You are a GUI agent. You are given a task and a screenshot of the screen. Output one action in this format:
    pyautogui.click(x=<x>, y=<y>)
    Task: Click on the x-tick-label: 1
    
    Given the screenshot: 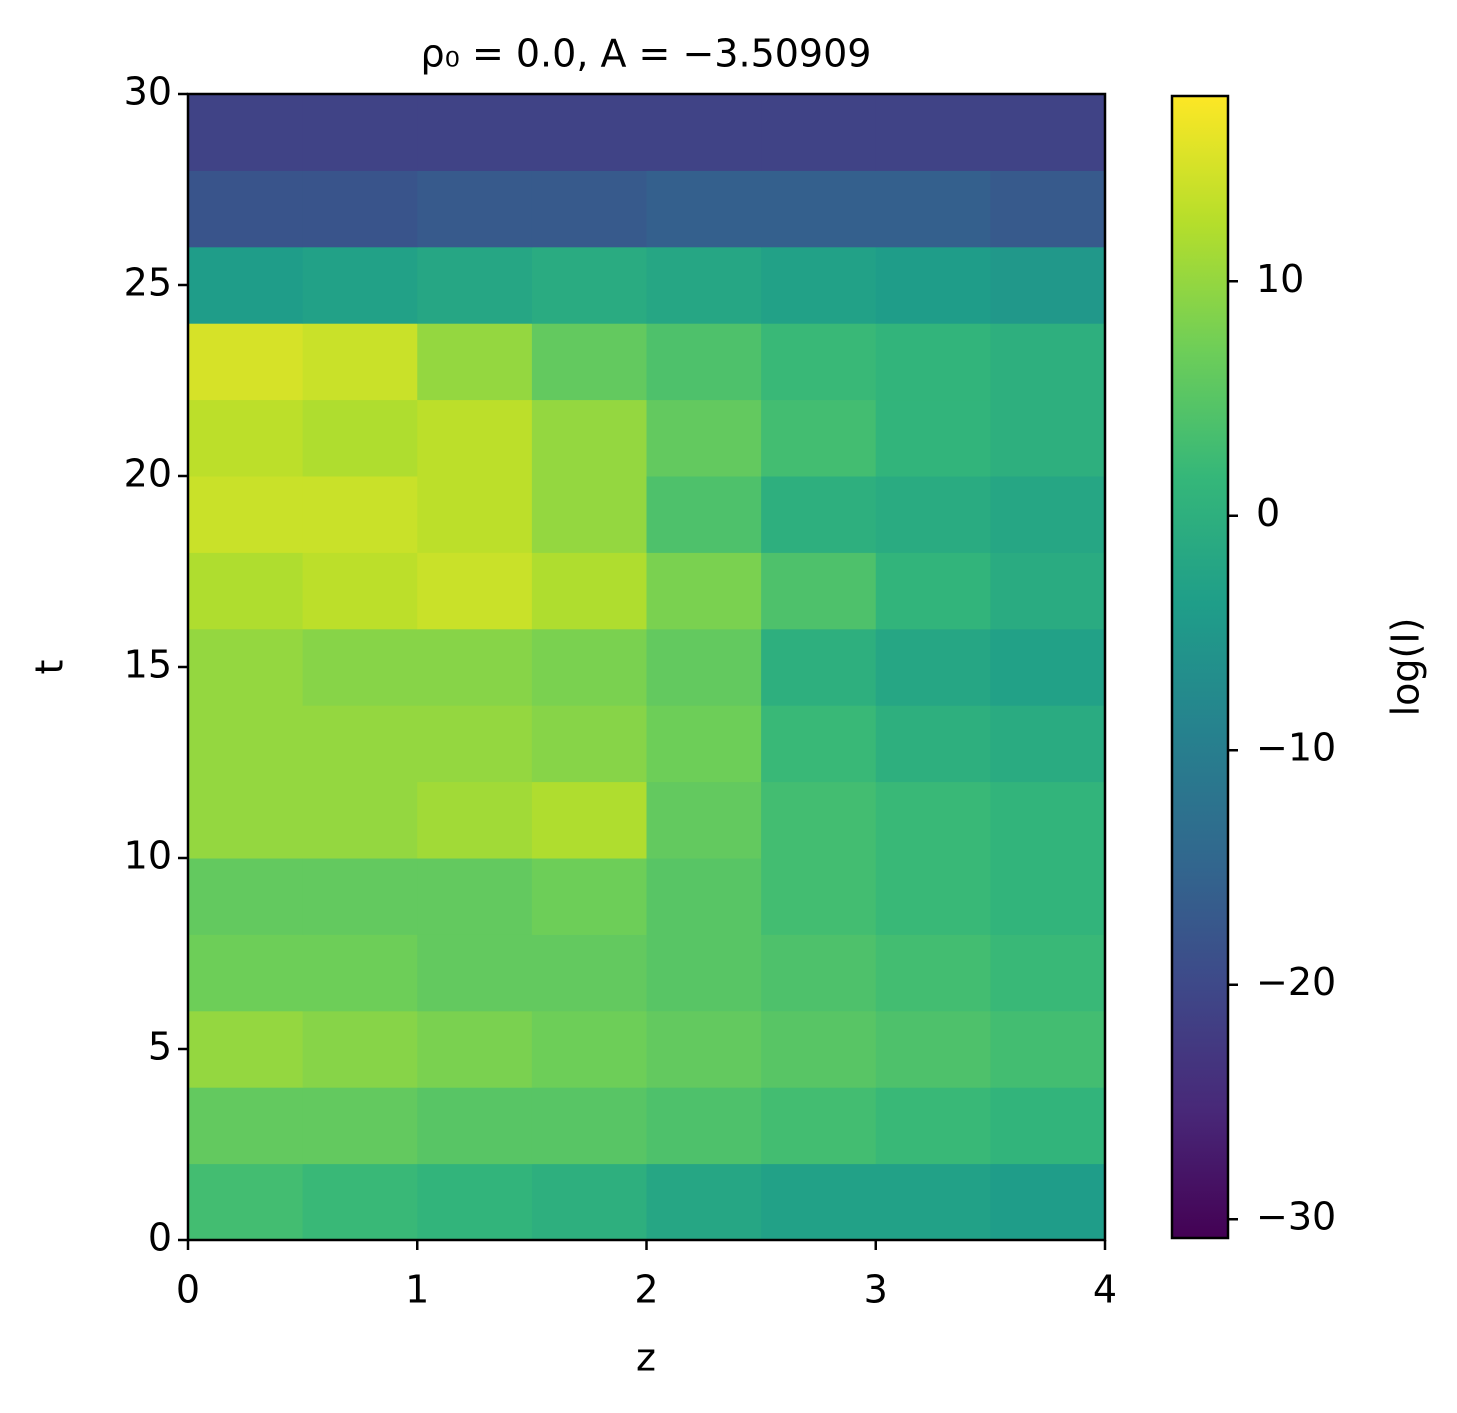 What is the action you would take?
    pyautogui.click(x=417, y=1290)
    